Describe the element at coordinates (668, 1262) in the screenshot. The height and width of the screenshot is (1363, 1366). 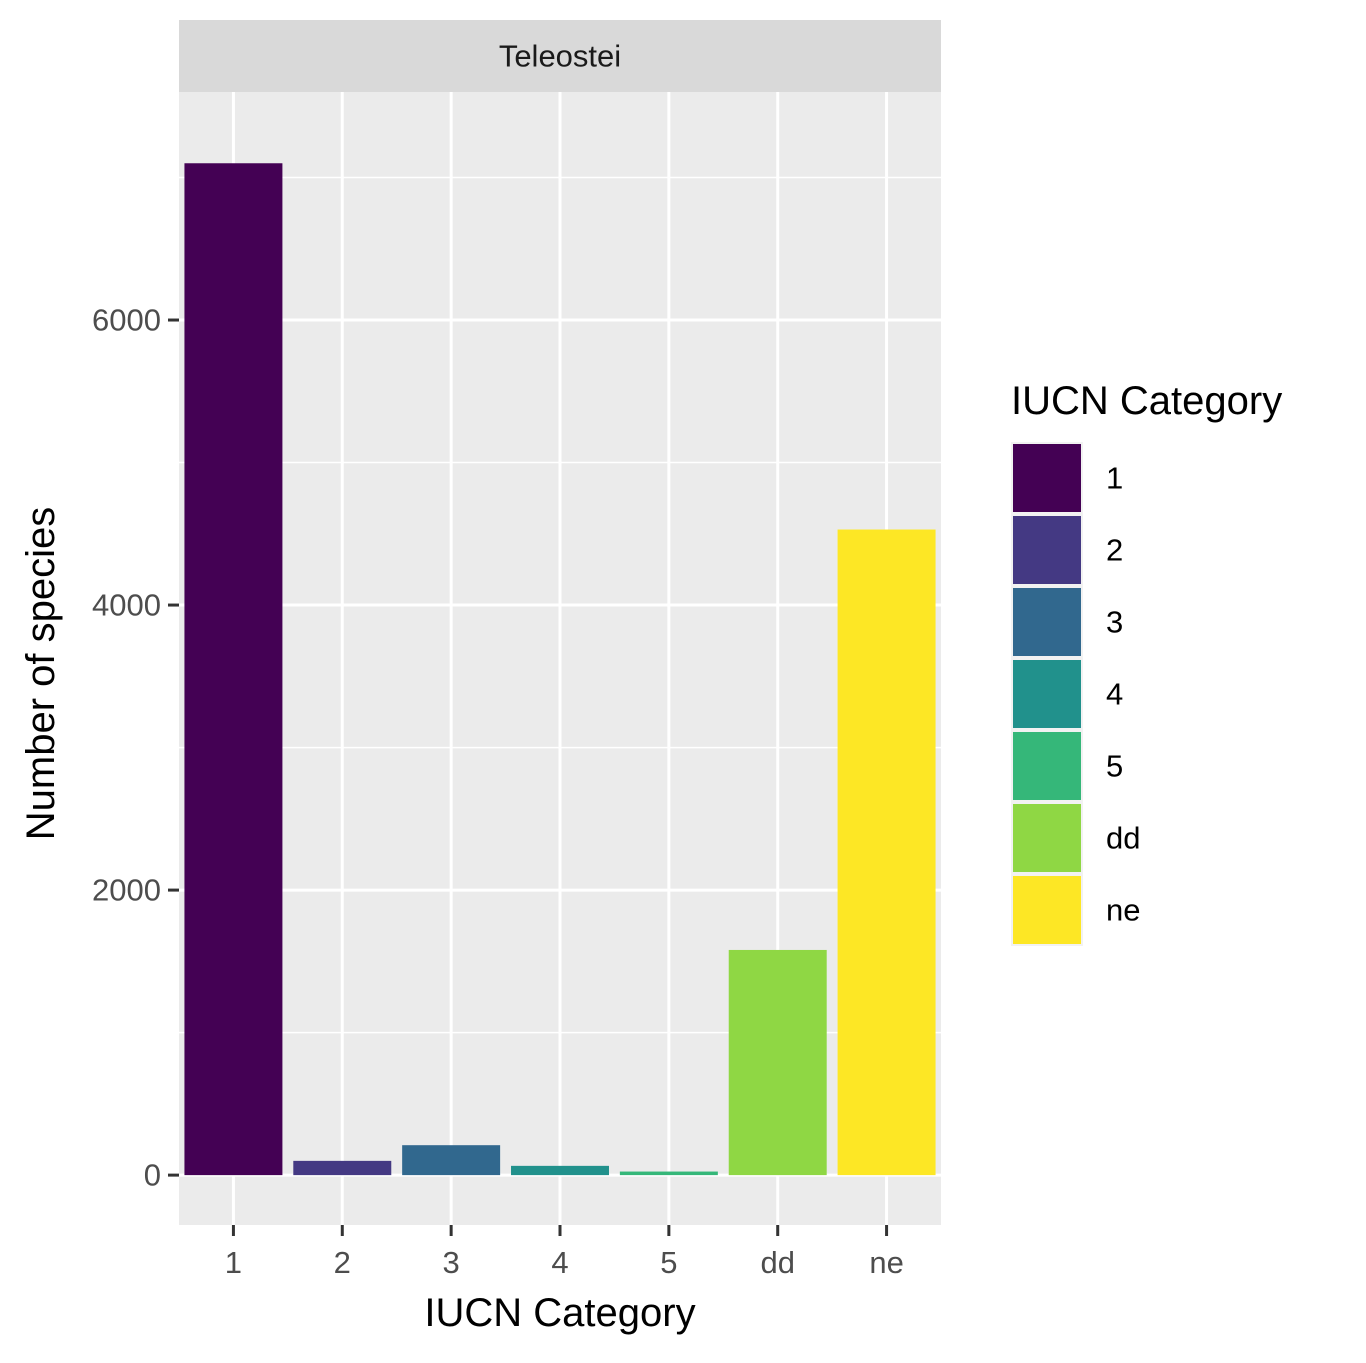
I see `x-tick-label: 5` at that location.